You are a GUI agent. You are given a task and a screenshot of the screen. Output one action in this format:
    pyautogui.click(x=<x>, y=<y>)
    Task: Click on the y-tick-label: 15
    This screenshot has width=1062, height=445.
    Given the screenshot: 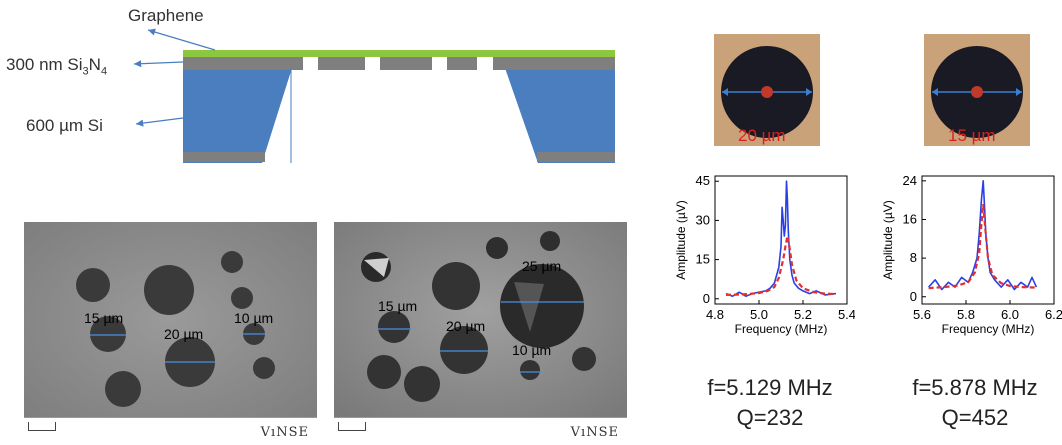 What is the action you would take?
    pyautogui.click(x=703, y=259)
    